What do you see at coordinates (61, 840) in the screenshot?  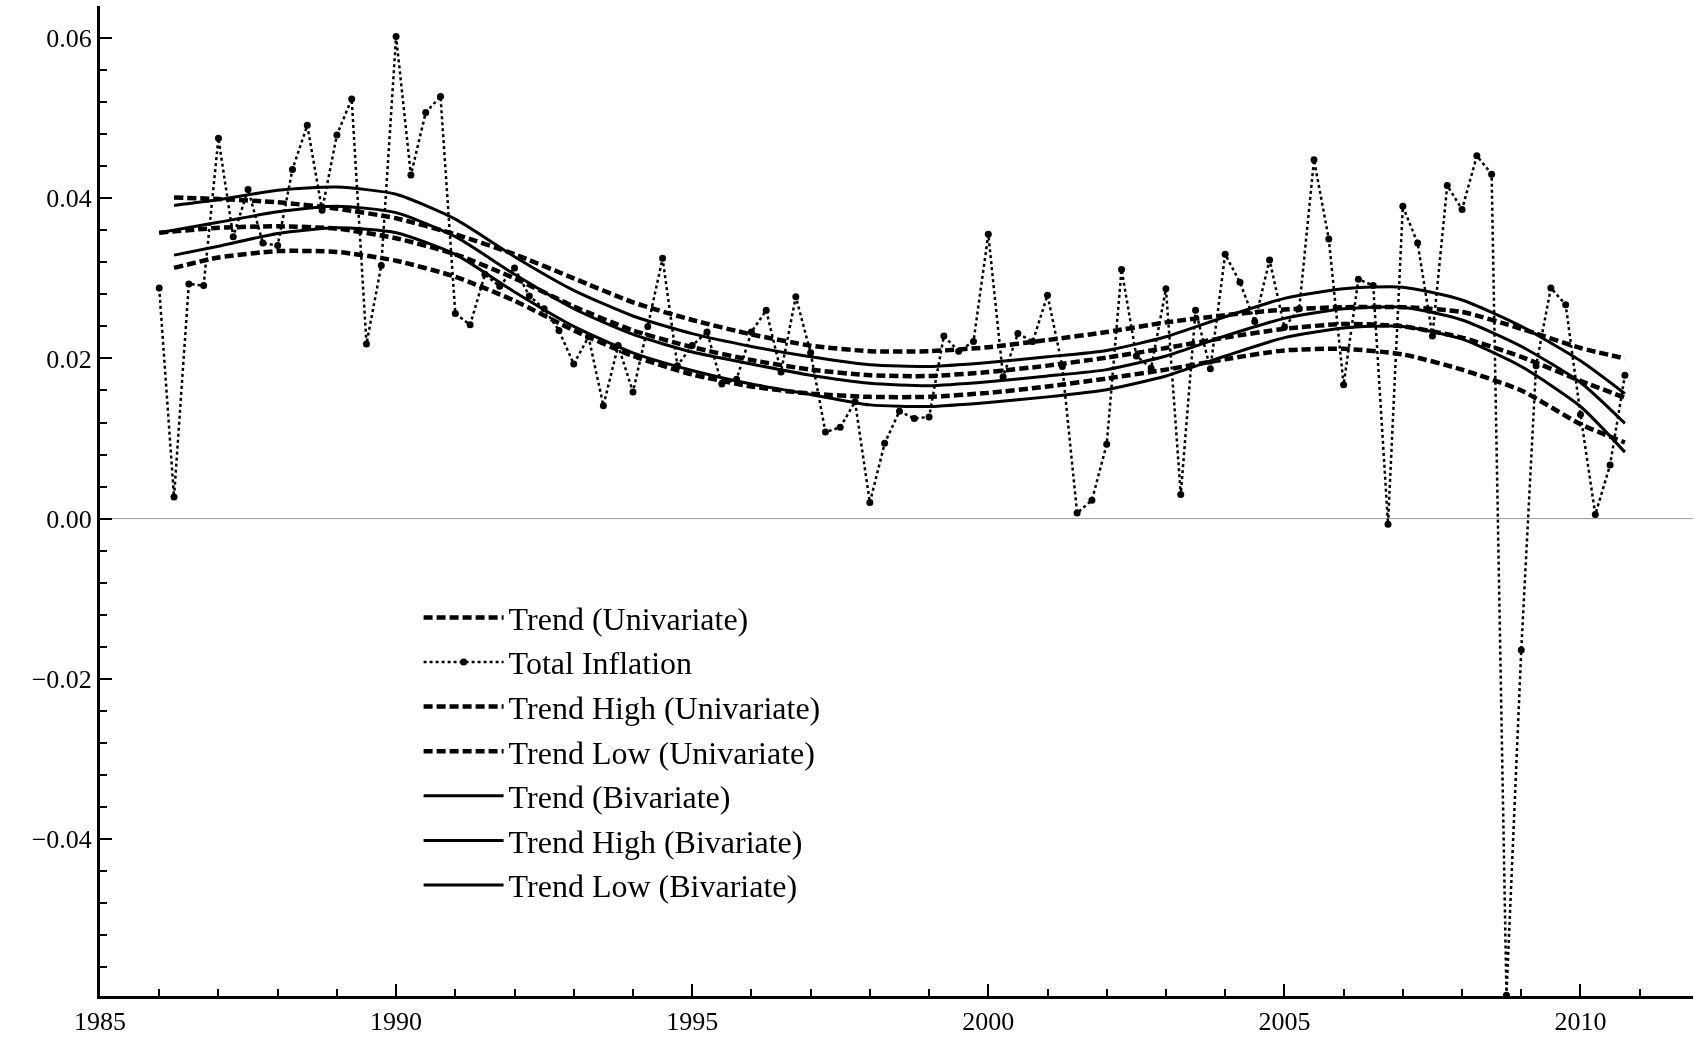 I see `y-tick-label: −0.04` at bounding box center [61, 840].